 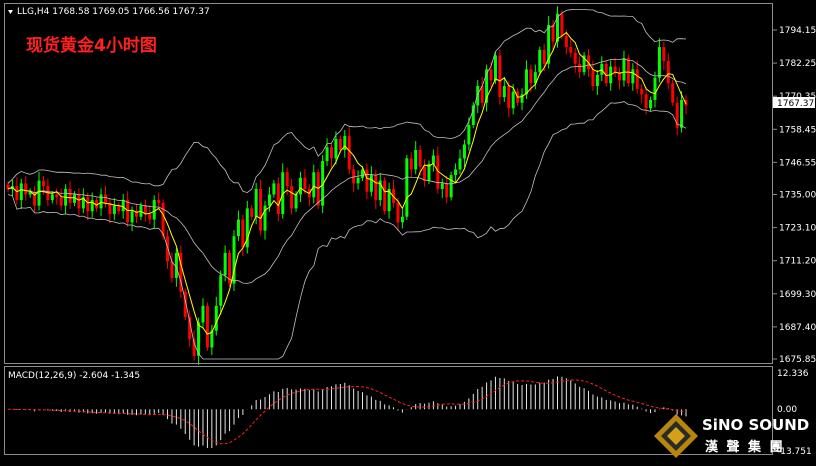 I want to click on chart-title: 现货黄金4小时图, so click(x=91, y=45).